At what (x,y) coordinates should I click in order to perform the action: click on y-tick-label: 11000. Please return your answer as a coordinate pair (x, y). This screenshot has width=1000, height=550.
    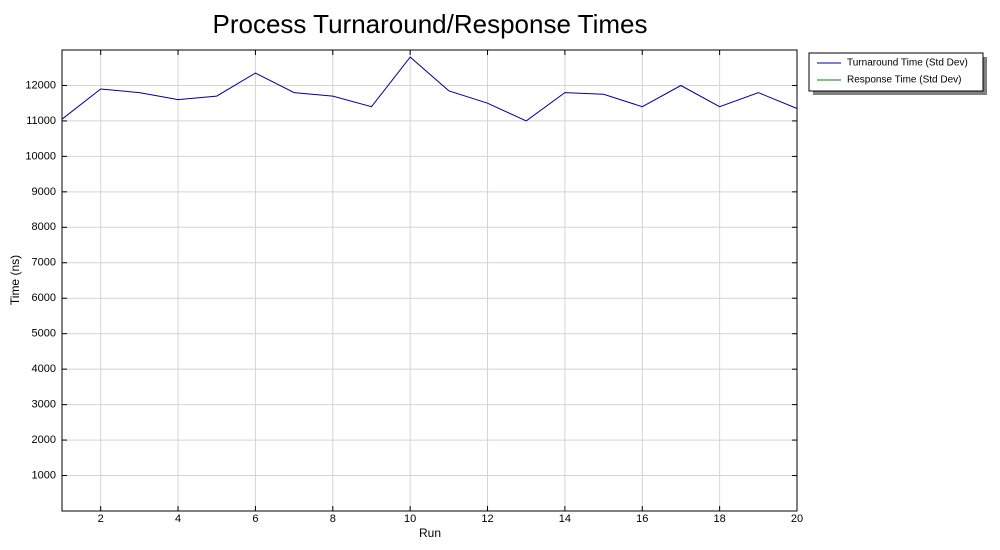
    Looking at the image, I should click on (41, 121).